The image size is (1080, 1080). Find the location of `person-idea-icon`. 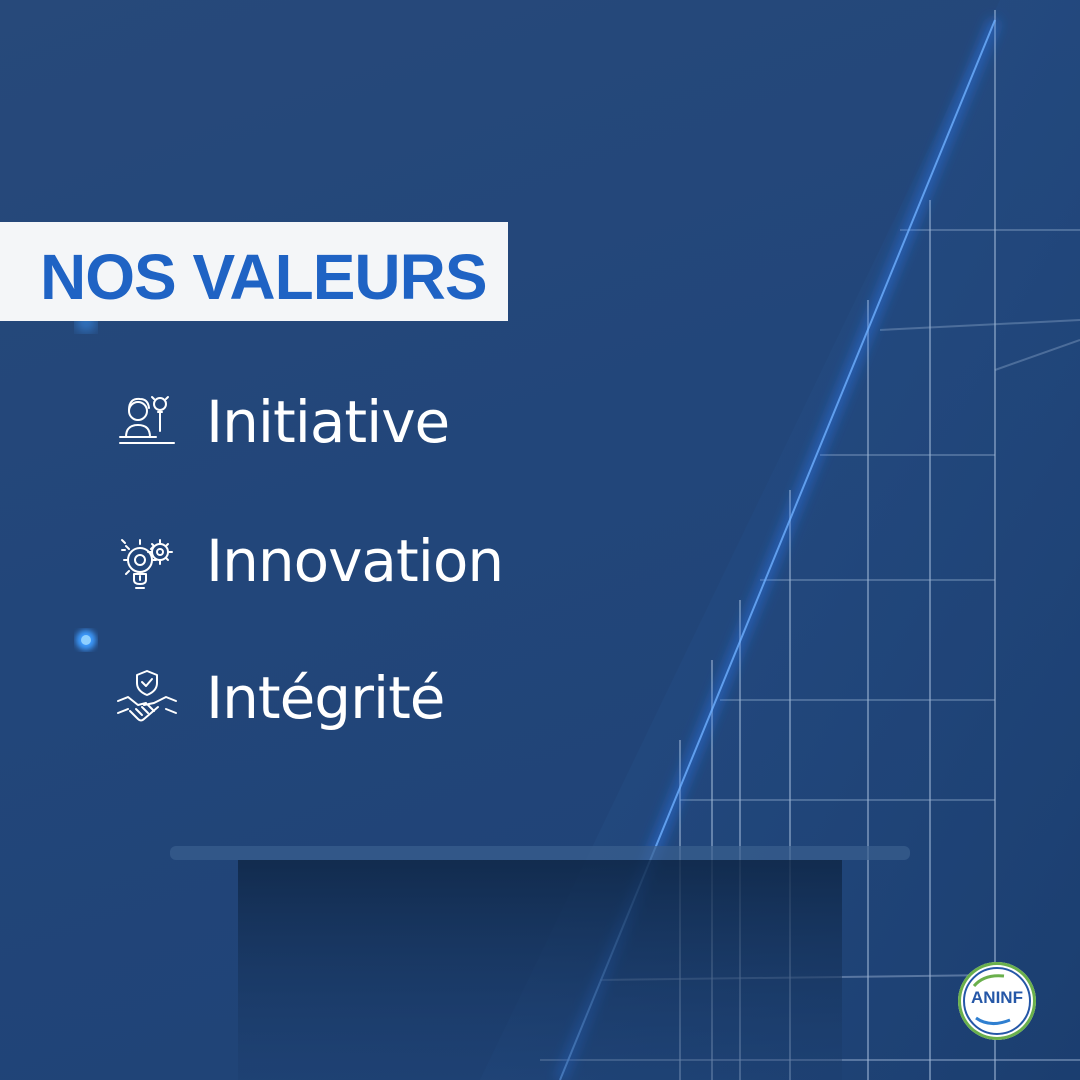

person-idea-icon is located at coordinates (147, 420).